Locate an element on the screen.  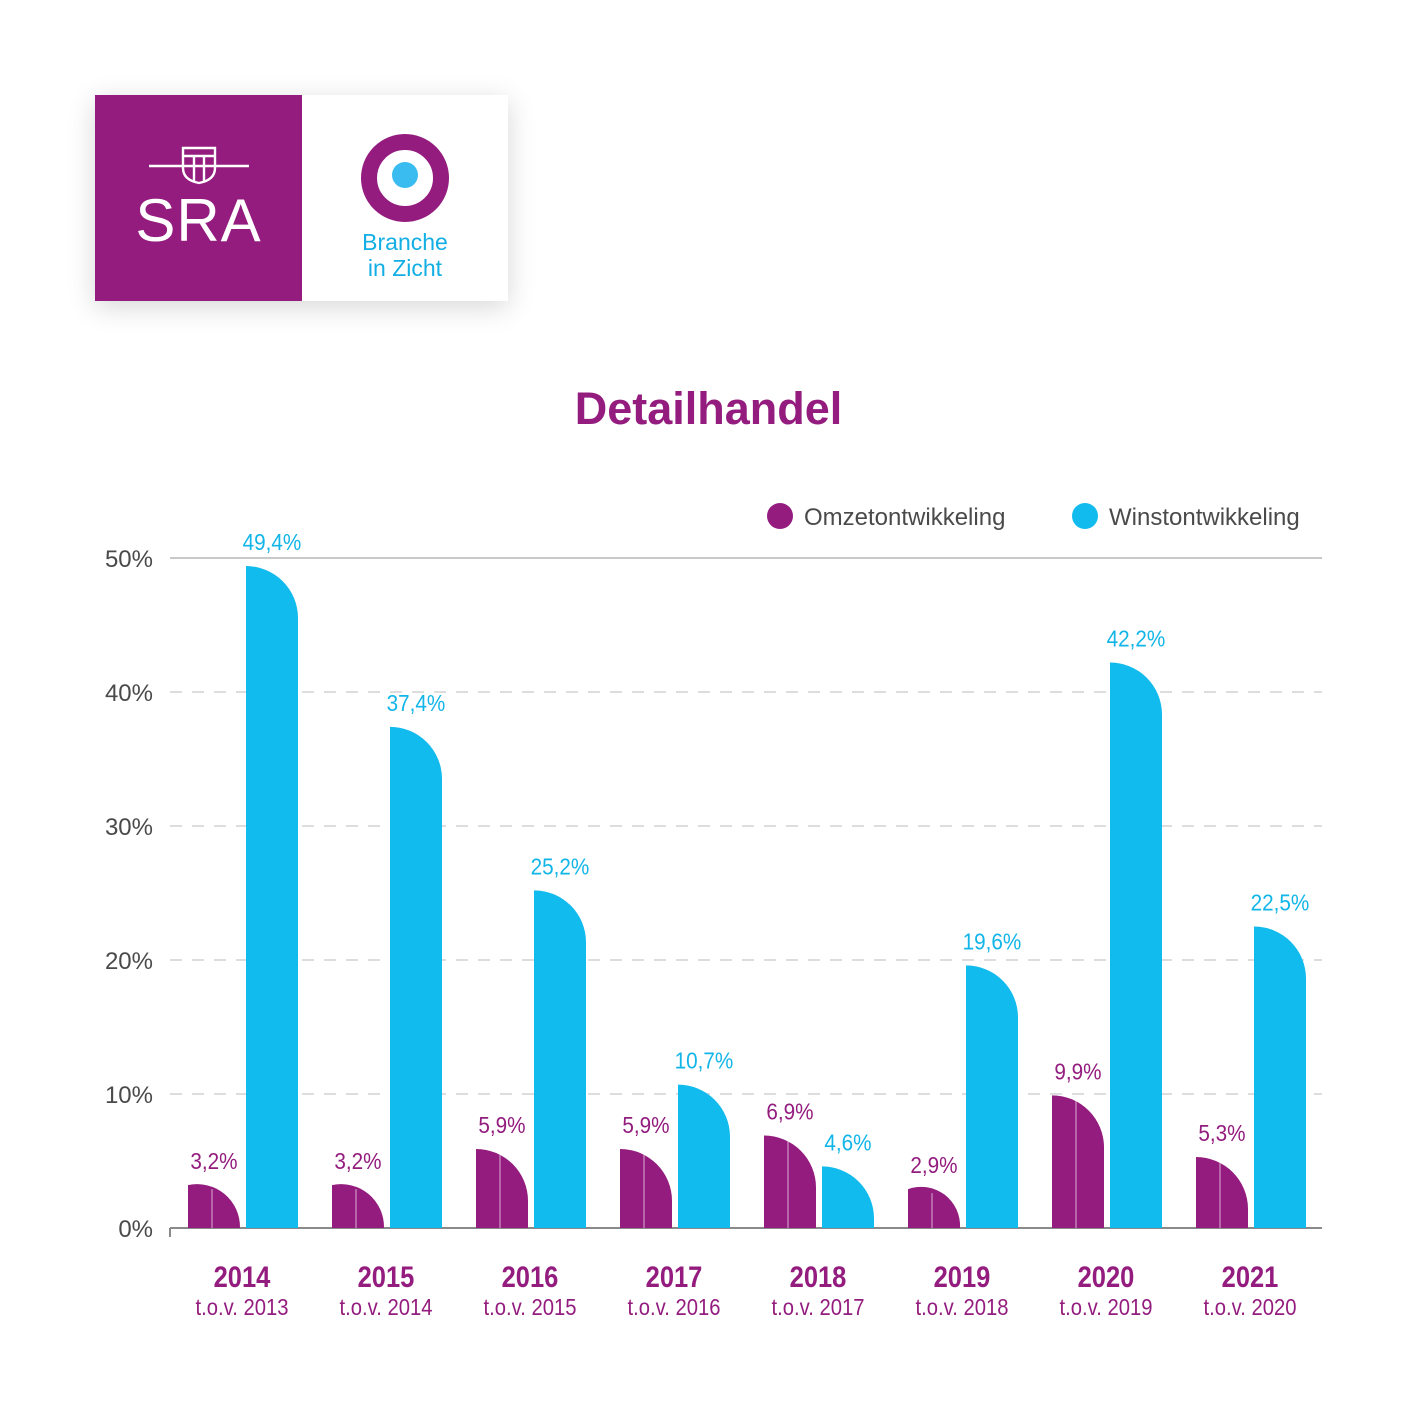
legend-marker-omzet is located at coordinates (780, 516).